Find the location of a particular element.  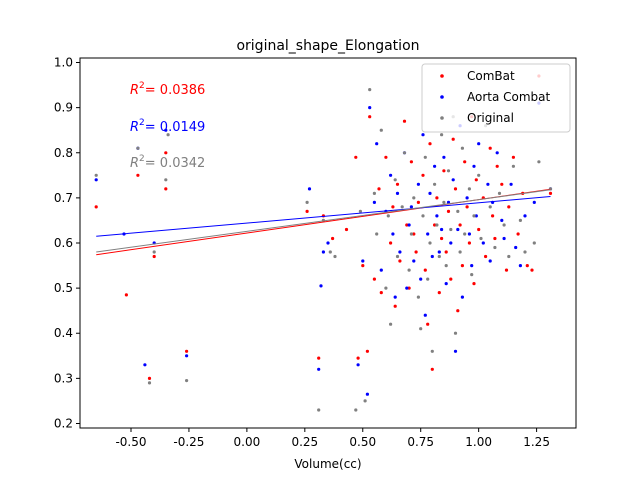

x-tick-label: 1.25 is located at coordinates (536, 442).